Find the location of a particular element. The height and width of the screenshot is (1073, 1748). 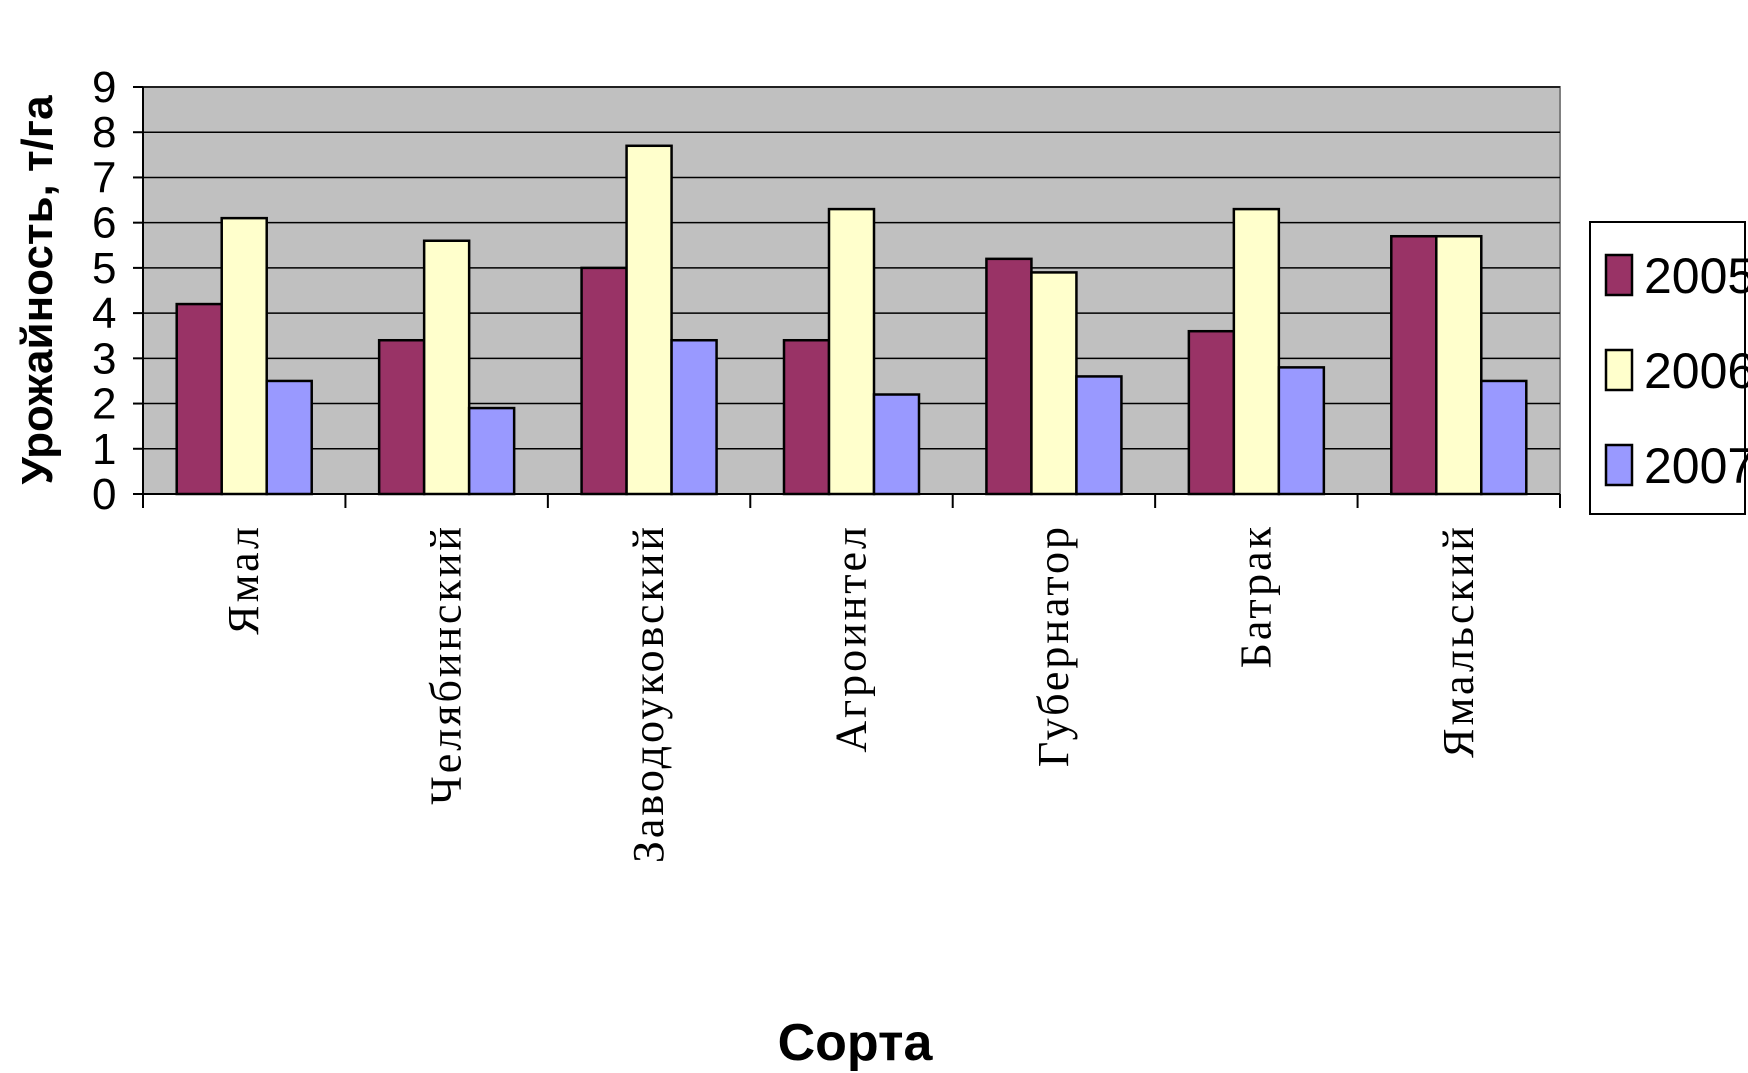

y-tick-label: 4 is located at coordinates (104, 313).